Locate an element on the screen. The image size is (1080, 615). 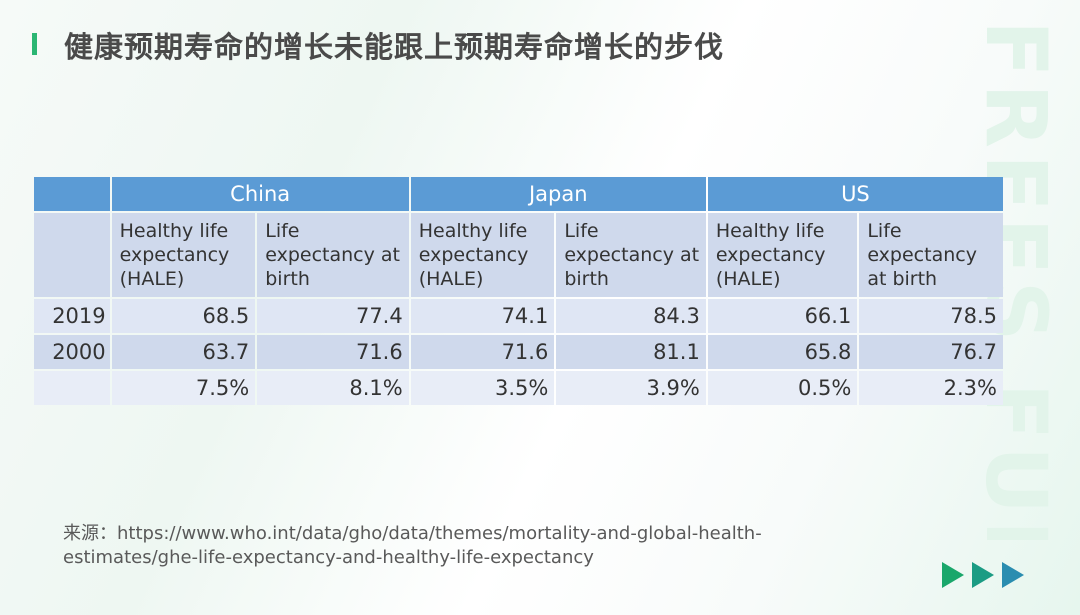
table-cell: 81.1 is located at coordinates (631, 352).